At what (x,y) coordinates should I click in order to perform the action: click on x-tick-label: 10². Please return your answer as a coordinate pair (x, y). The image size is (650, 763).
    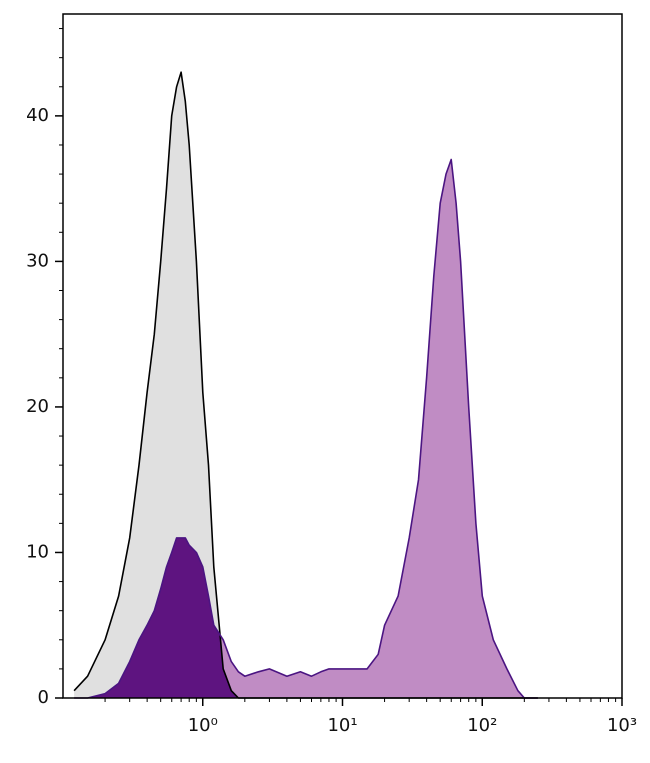
    Looking at the image, I should click on (482, 725).